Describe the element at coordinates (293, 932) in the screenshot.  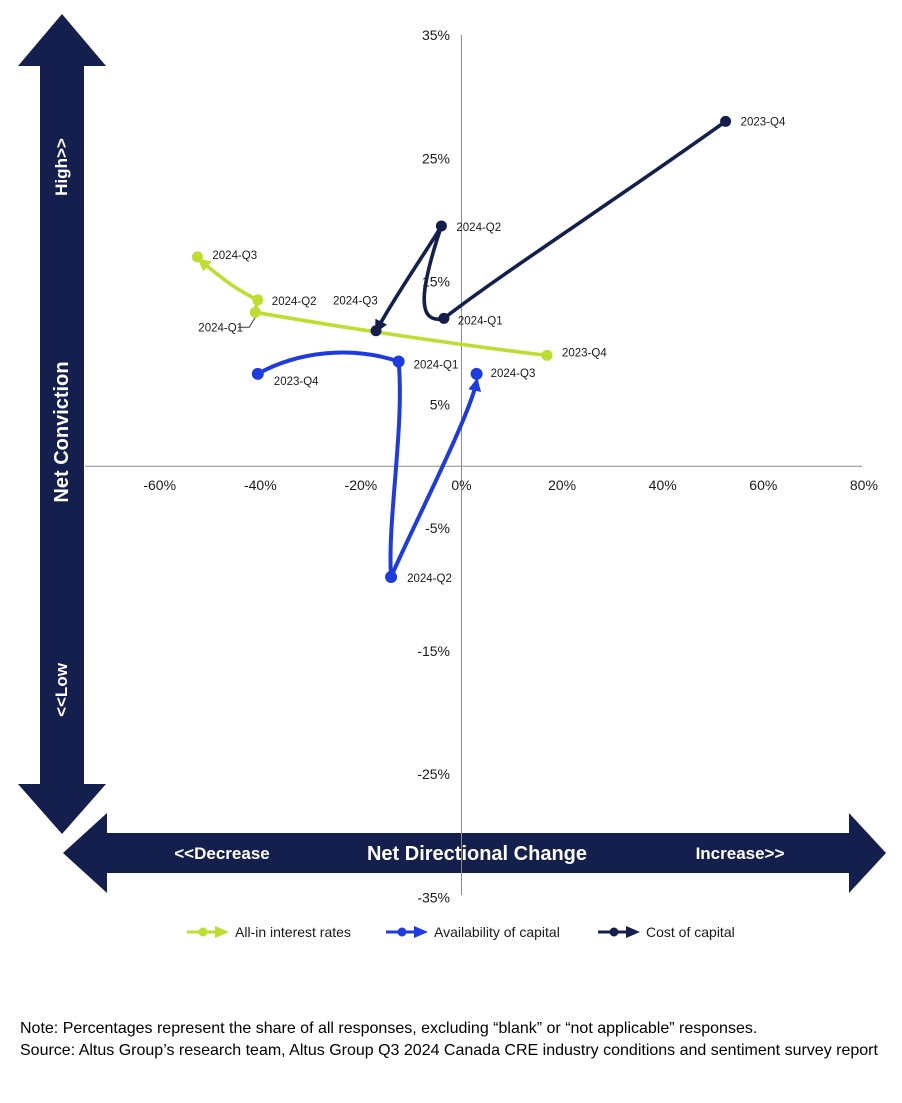
I see `legend-label: All-in interest rates` at that location.